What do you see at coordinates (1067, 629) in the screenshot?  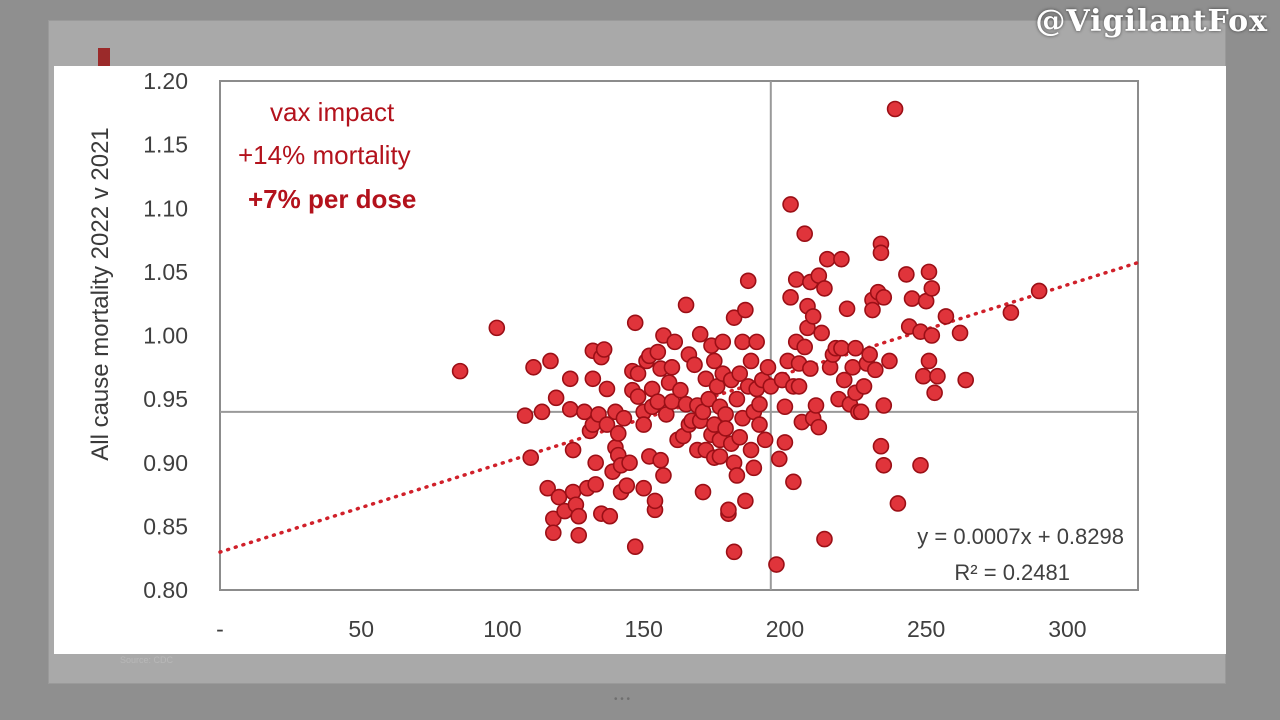 I see `x-tick-label: 300` at bounding box center [1067, 629].